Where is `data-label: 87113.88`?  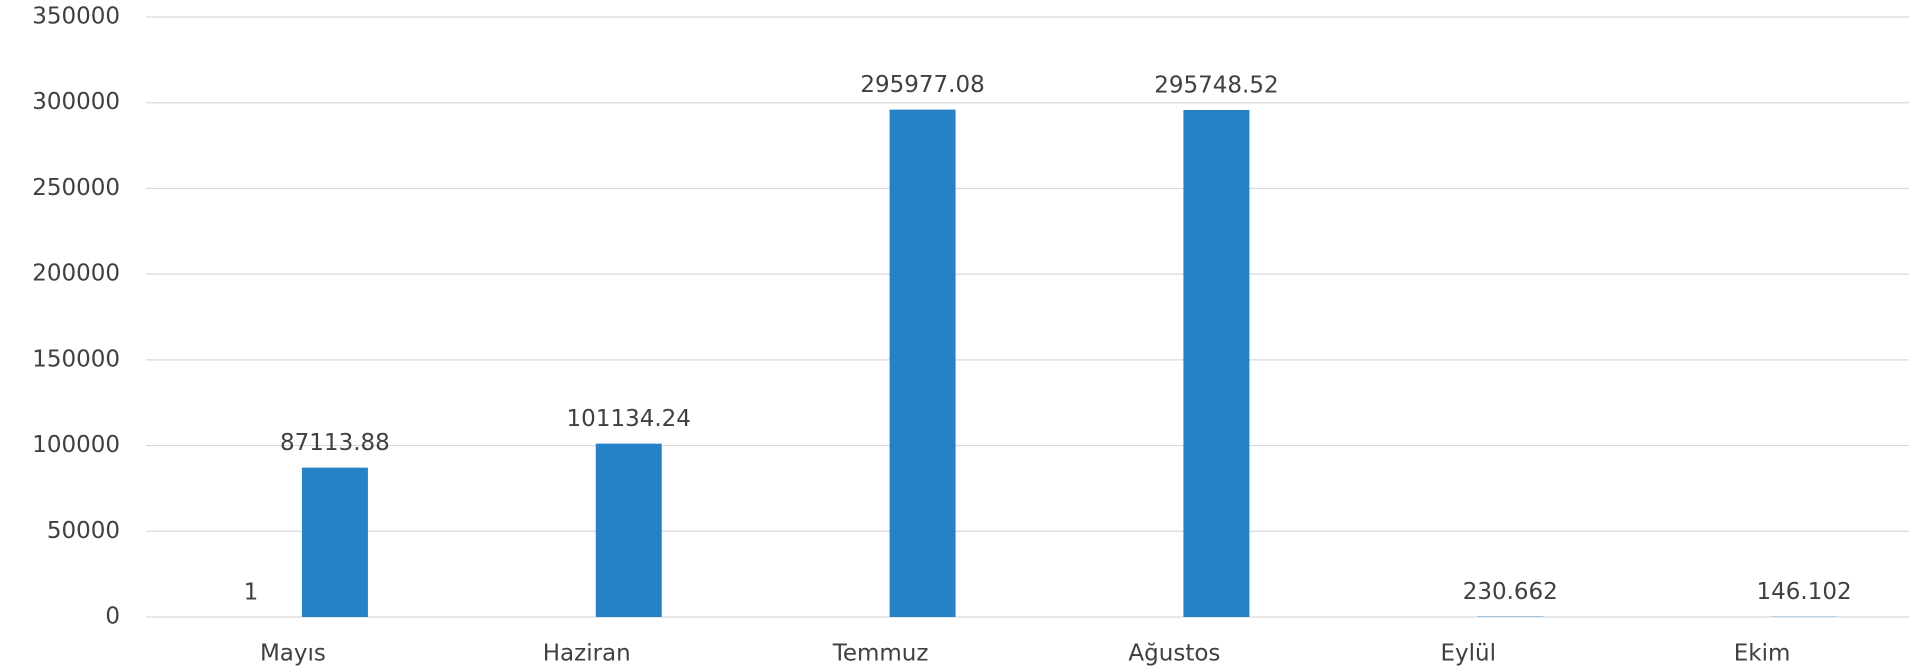
data-label: 87113.88 is located at coordinates (335, 443).